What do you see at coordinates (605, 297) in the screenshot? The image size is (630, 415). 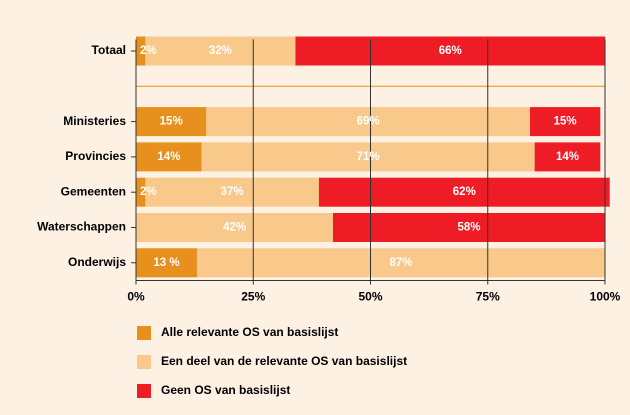 I see `x-tick-label: 100%` at bounding box center [605, 297].